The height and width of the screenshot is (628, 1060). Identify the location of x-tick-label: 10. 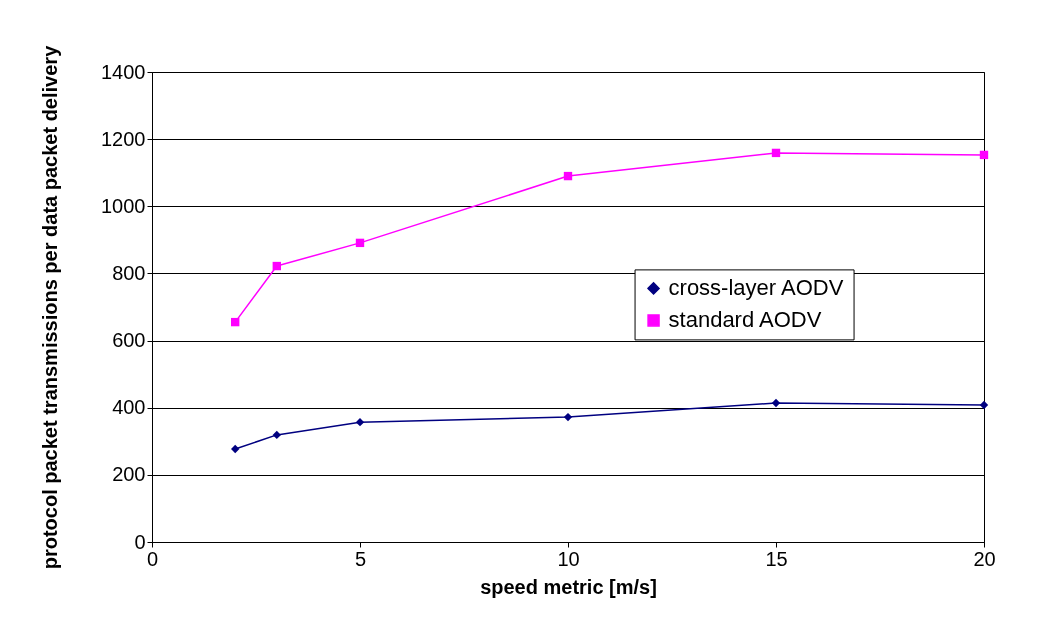
(568, 558).